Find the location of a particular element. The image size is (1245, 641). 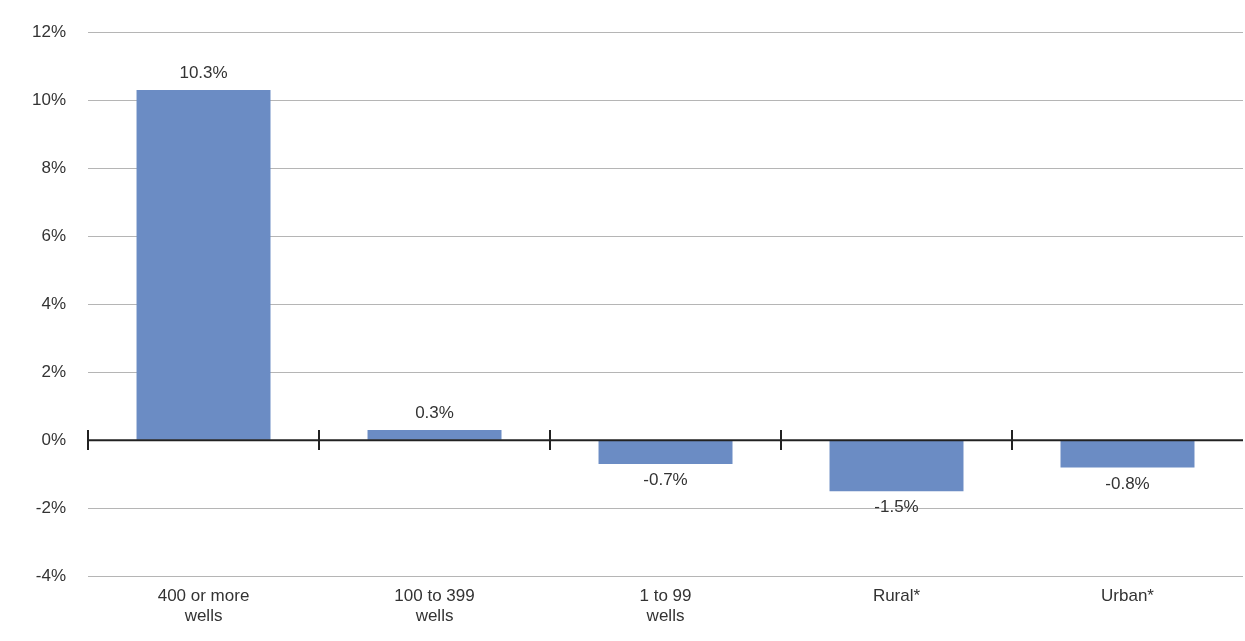

data-label: -0.8% is located at coordinates (1127, 483).